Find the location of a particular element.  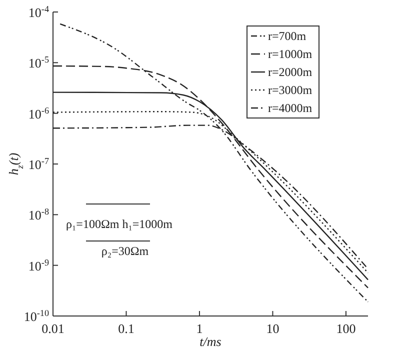

x-tick-label: 10 is located at coordinates (273, 328).